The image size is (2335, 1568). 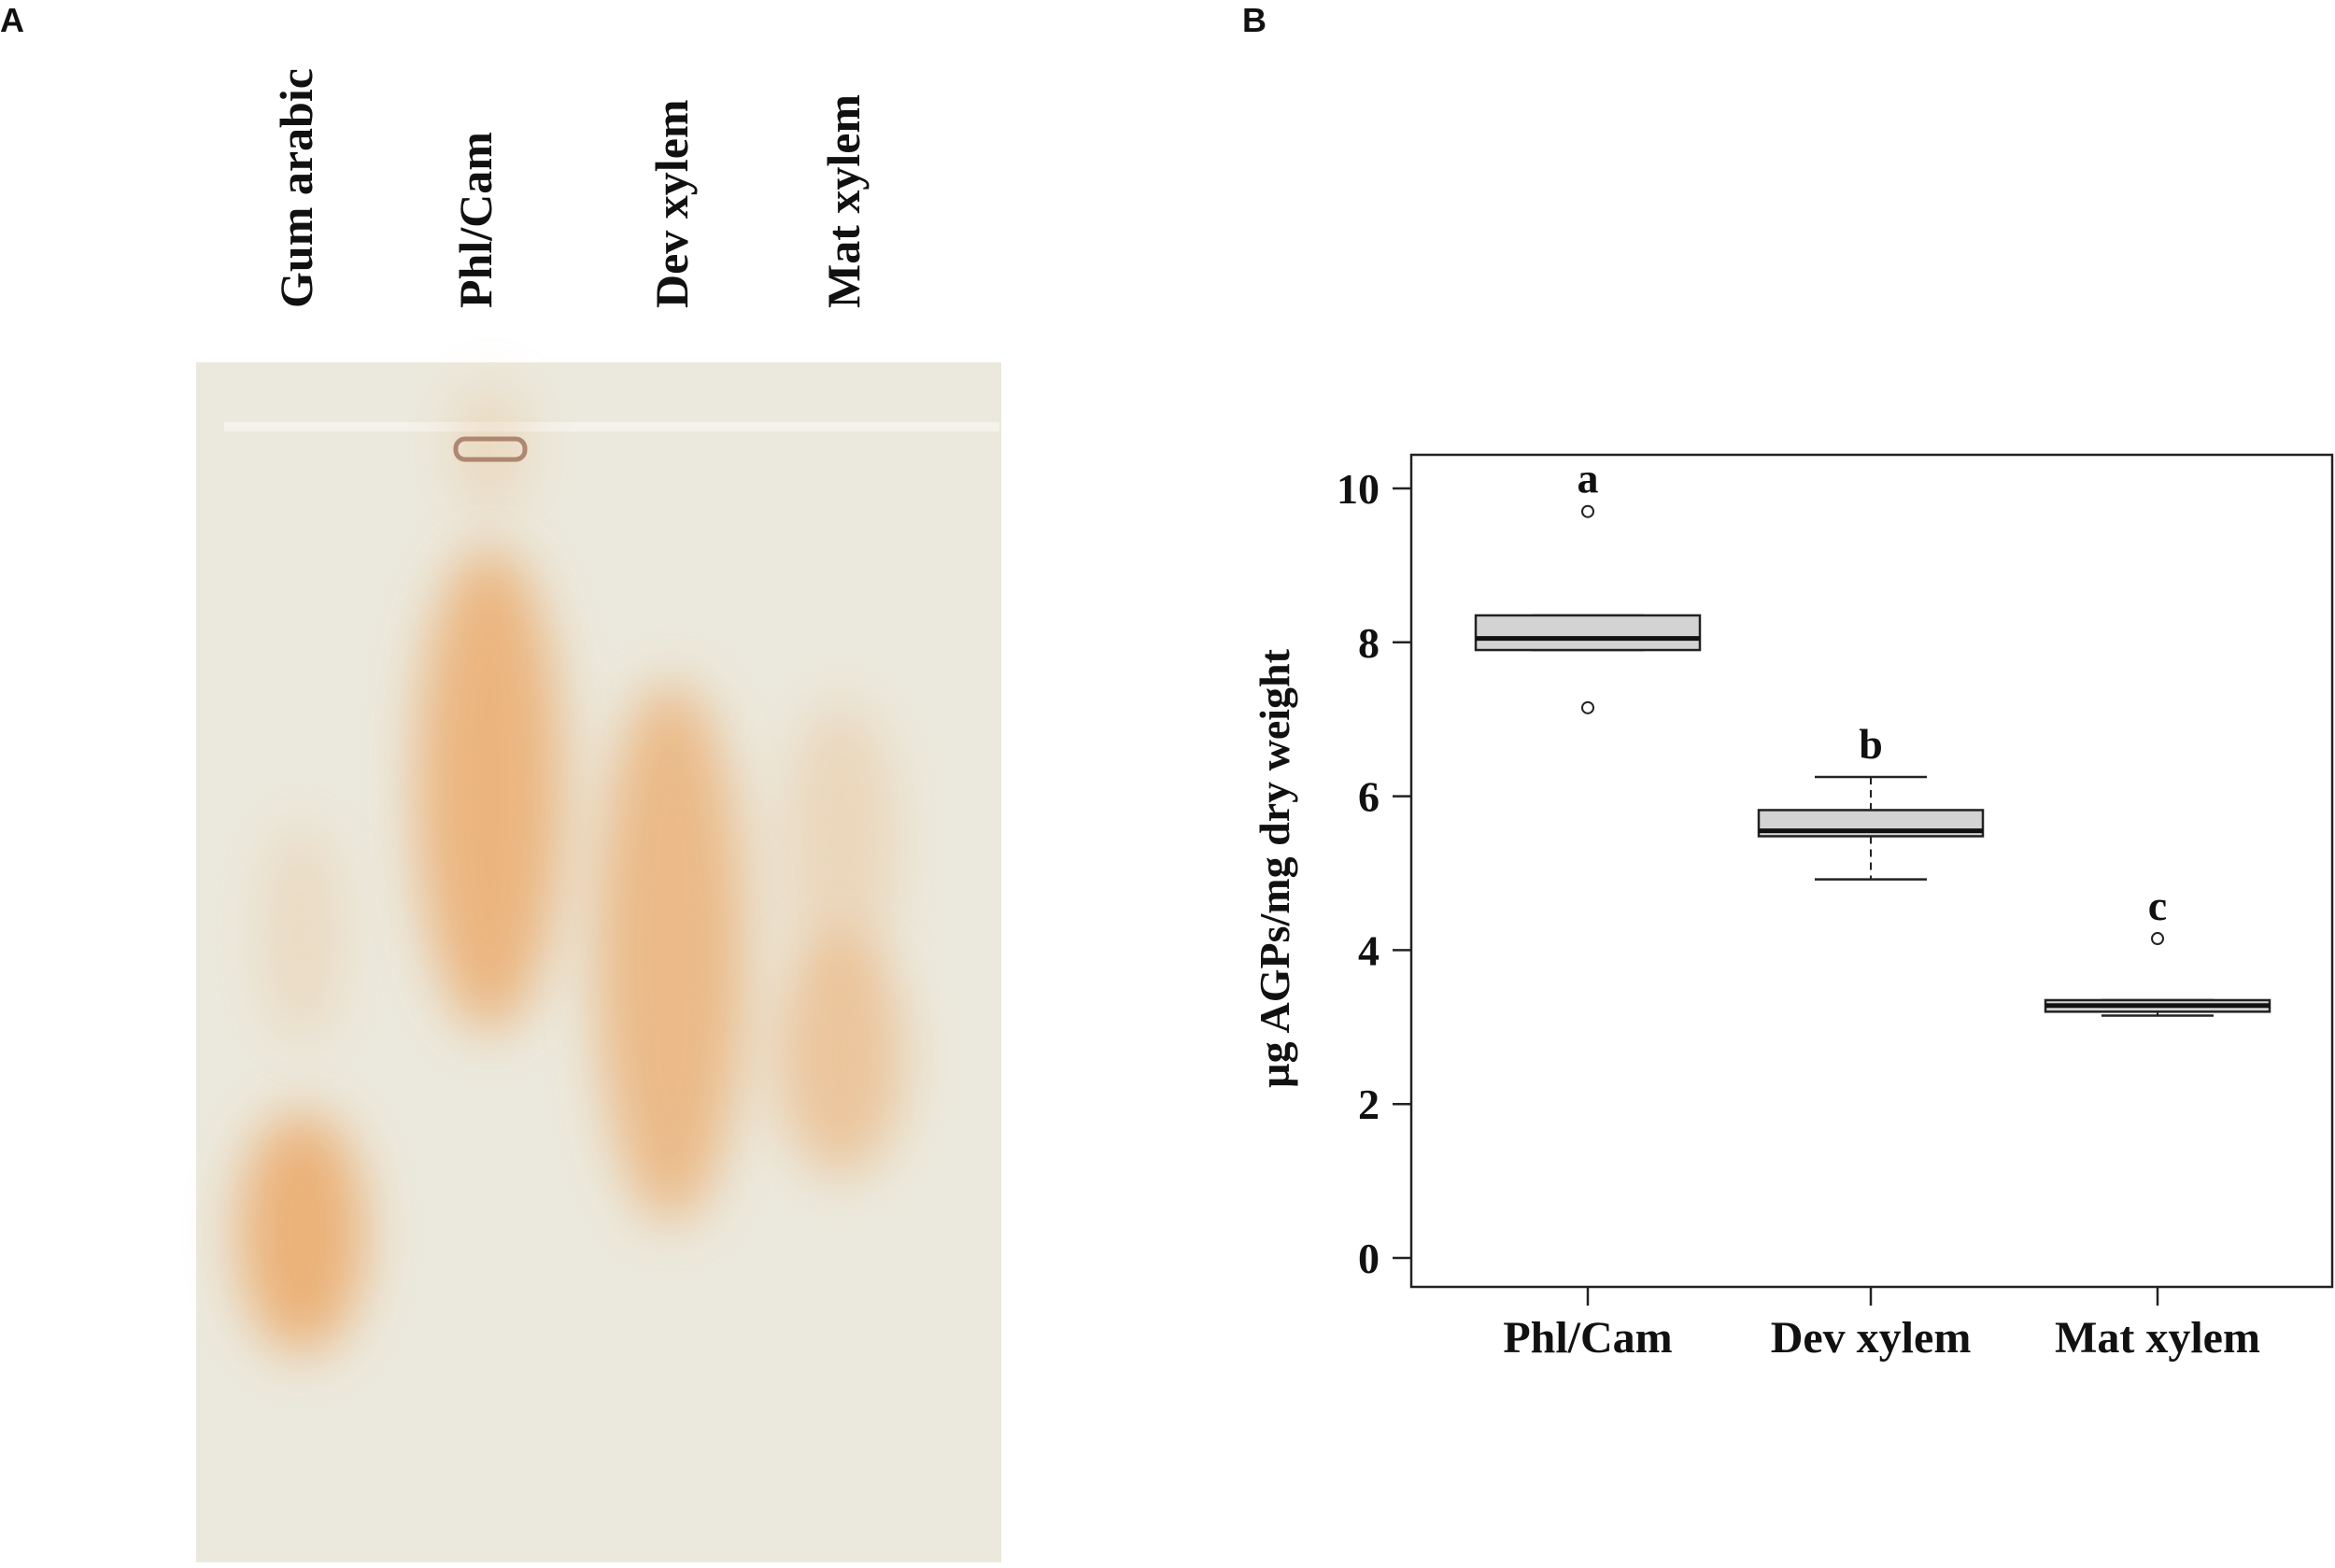 I want to click on y-axis-title: µg AGPs/mg dry weight, so click(x=1275, y=868).